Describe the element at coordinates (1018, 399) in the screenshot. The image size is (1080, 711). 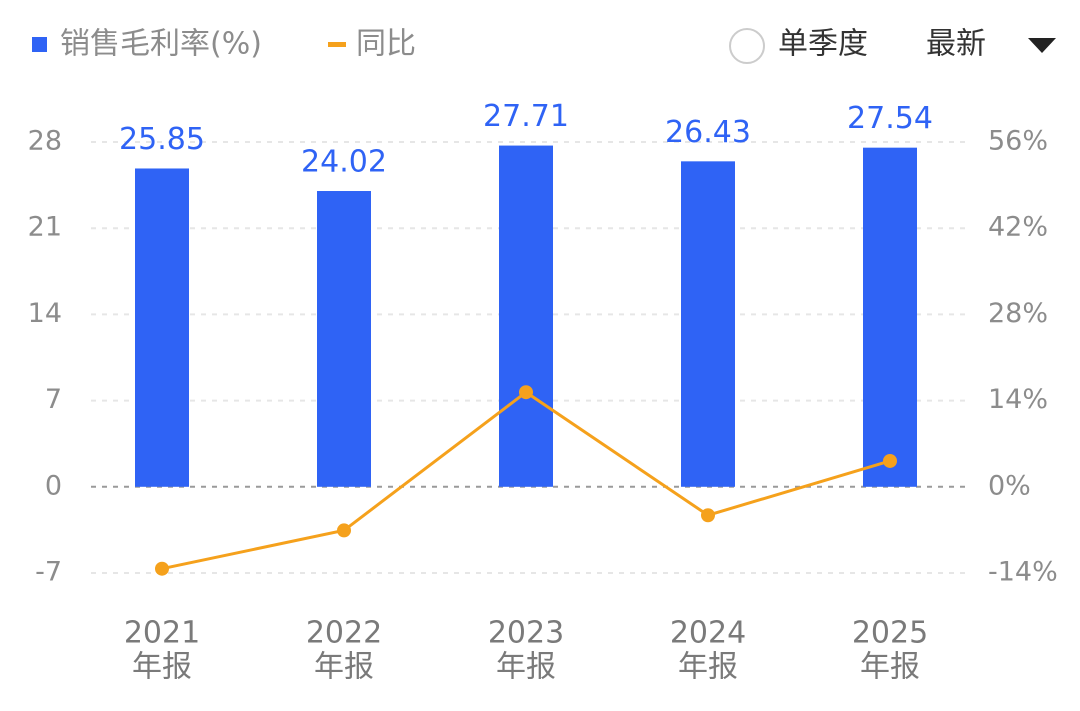
I see `y2-tick-label: 14%` at that location.